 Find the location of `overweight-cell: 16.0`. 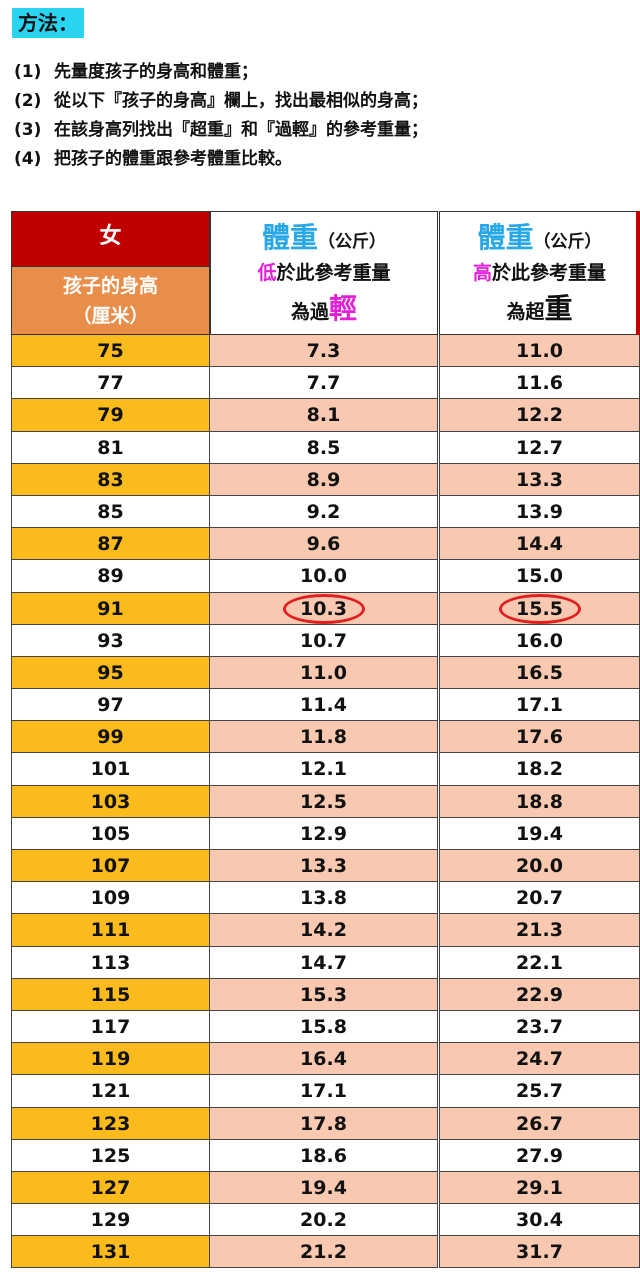

overweight-cell: 16.0 is located at coordinates (539, 640).